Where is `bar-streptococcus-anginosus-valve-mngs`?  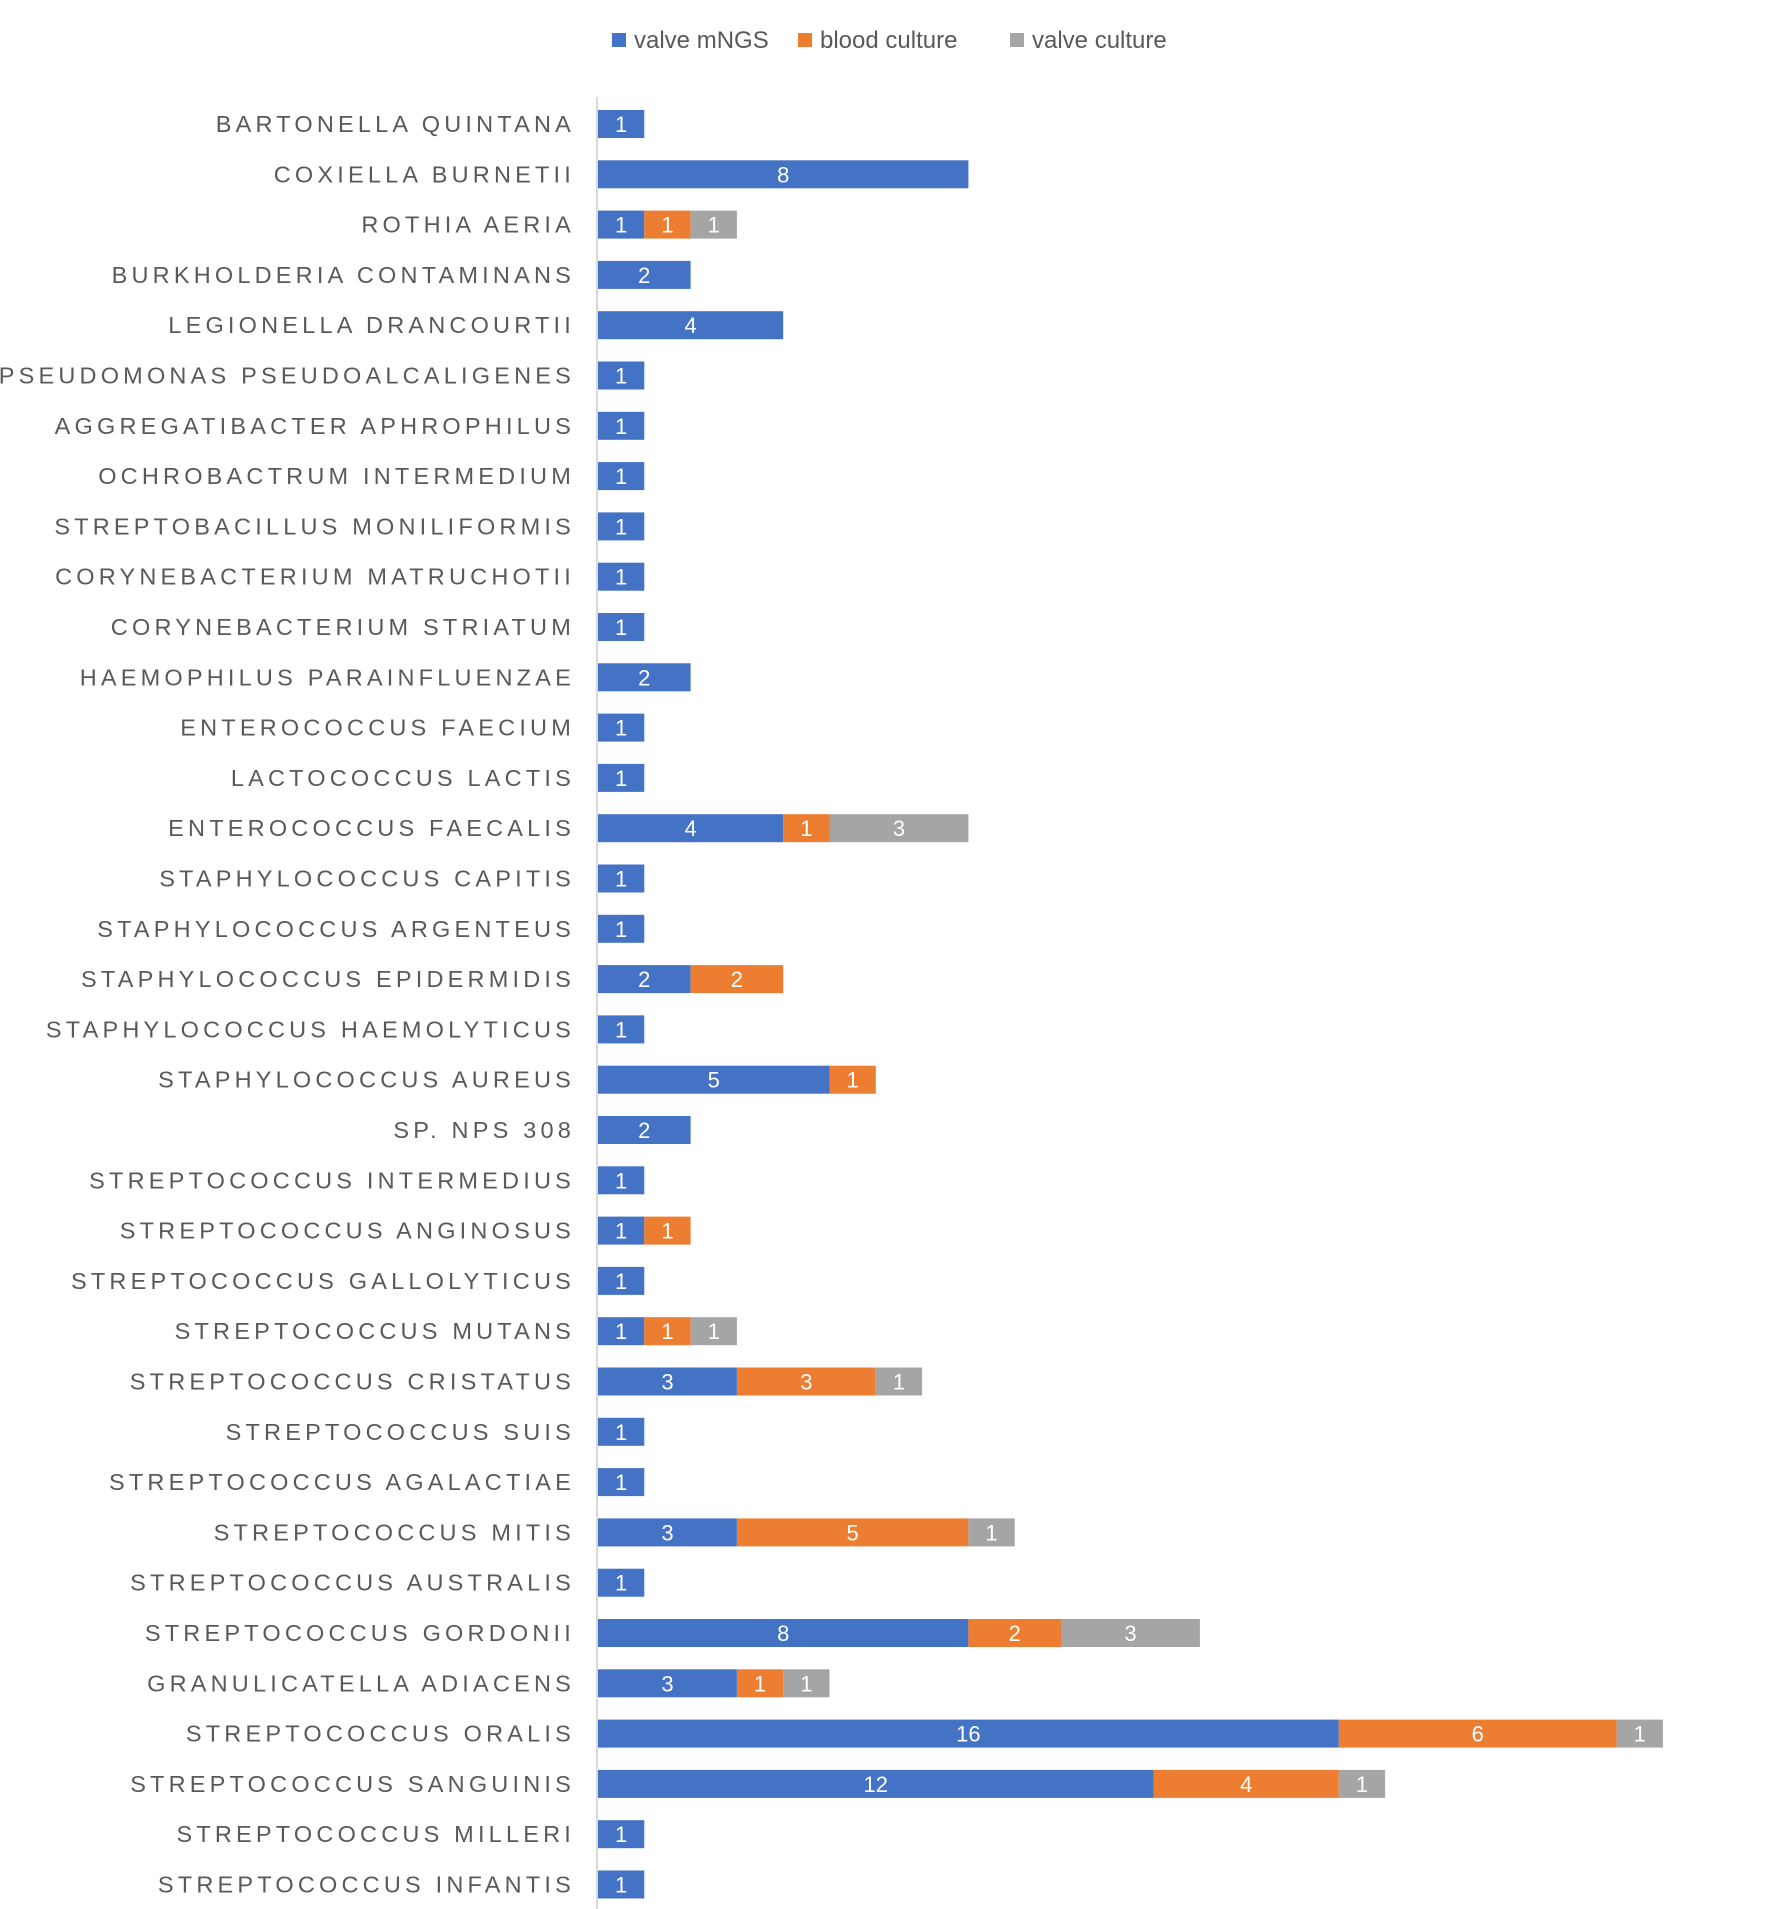 bar-streptococcus-anginosus-valve-mngs is located at coordinates (621, 1230).